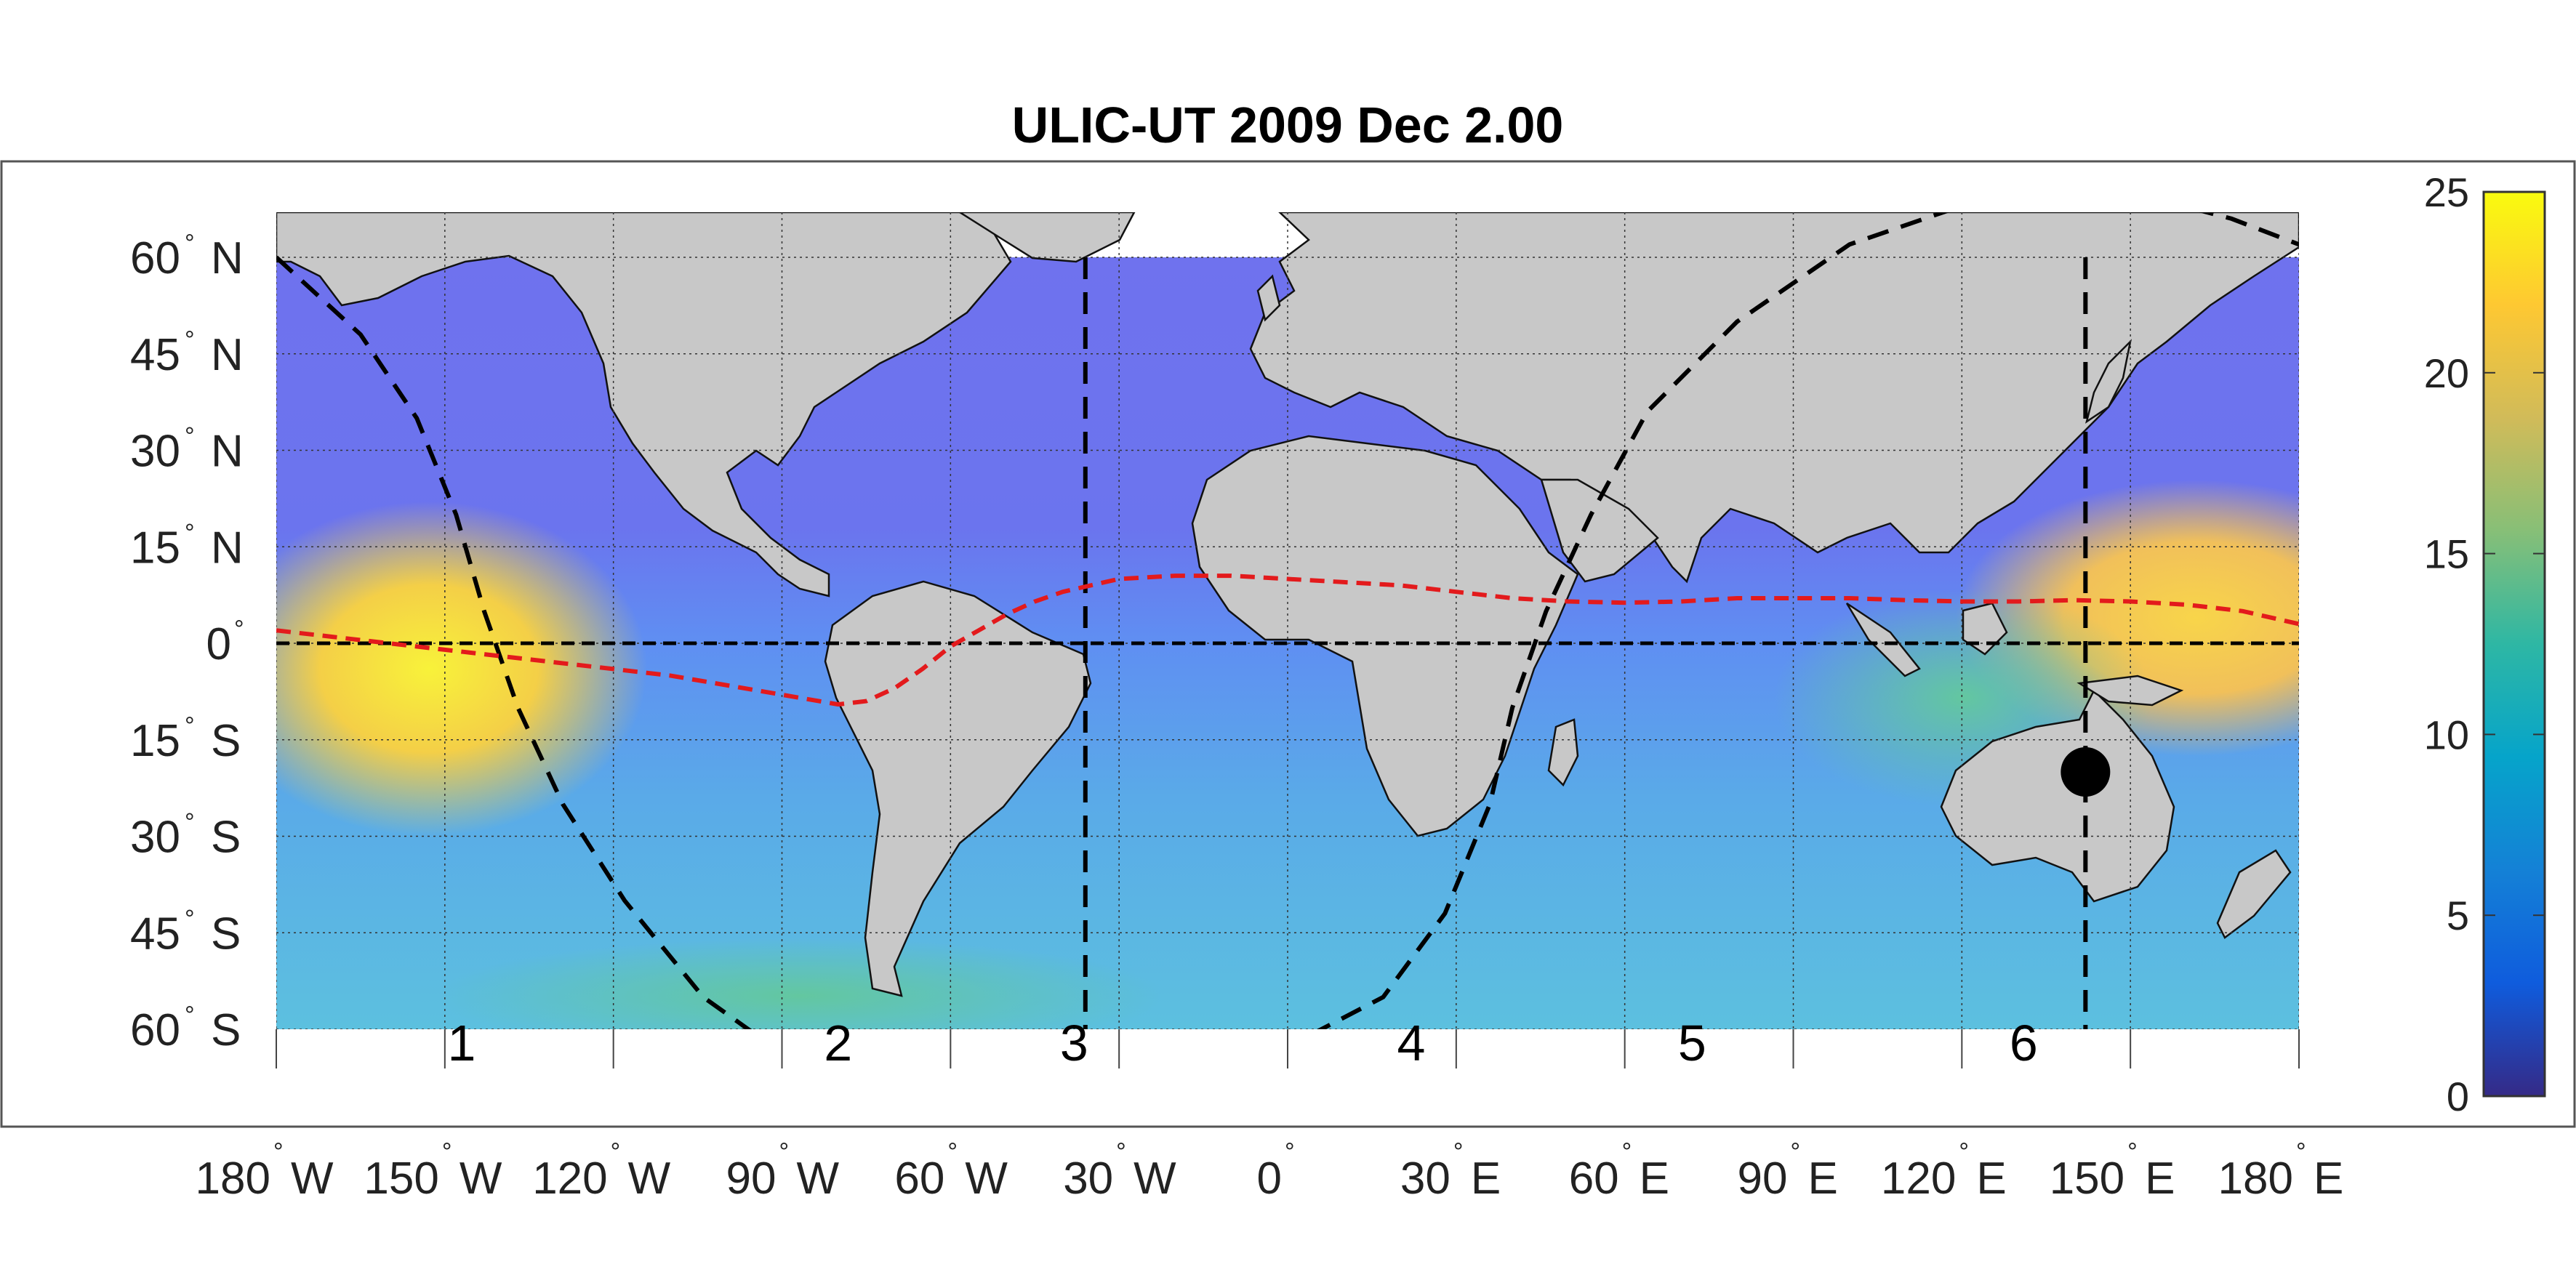 This screenshot has width=2576, height=1288. I want to click on region-label: 4, so click(1411, 1043).